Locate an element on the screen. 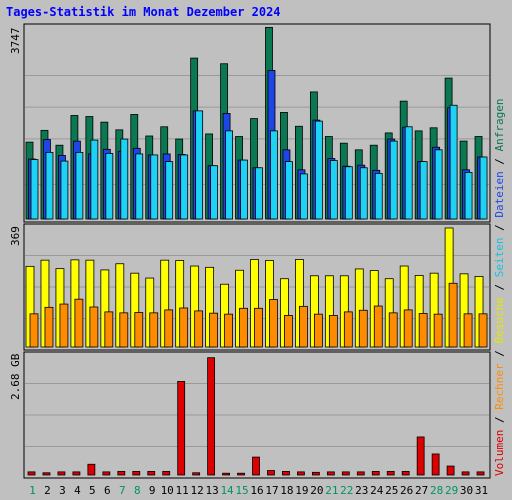 This screenshot has width=512, height=500. day-label: 27 is located at coordinates (421, 490).